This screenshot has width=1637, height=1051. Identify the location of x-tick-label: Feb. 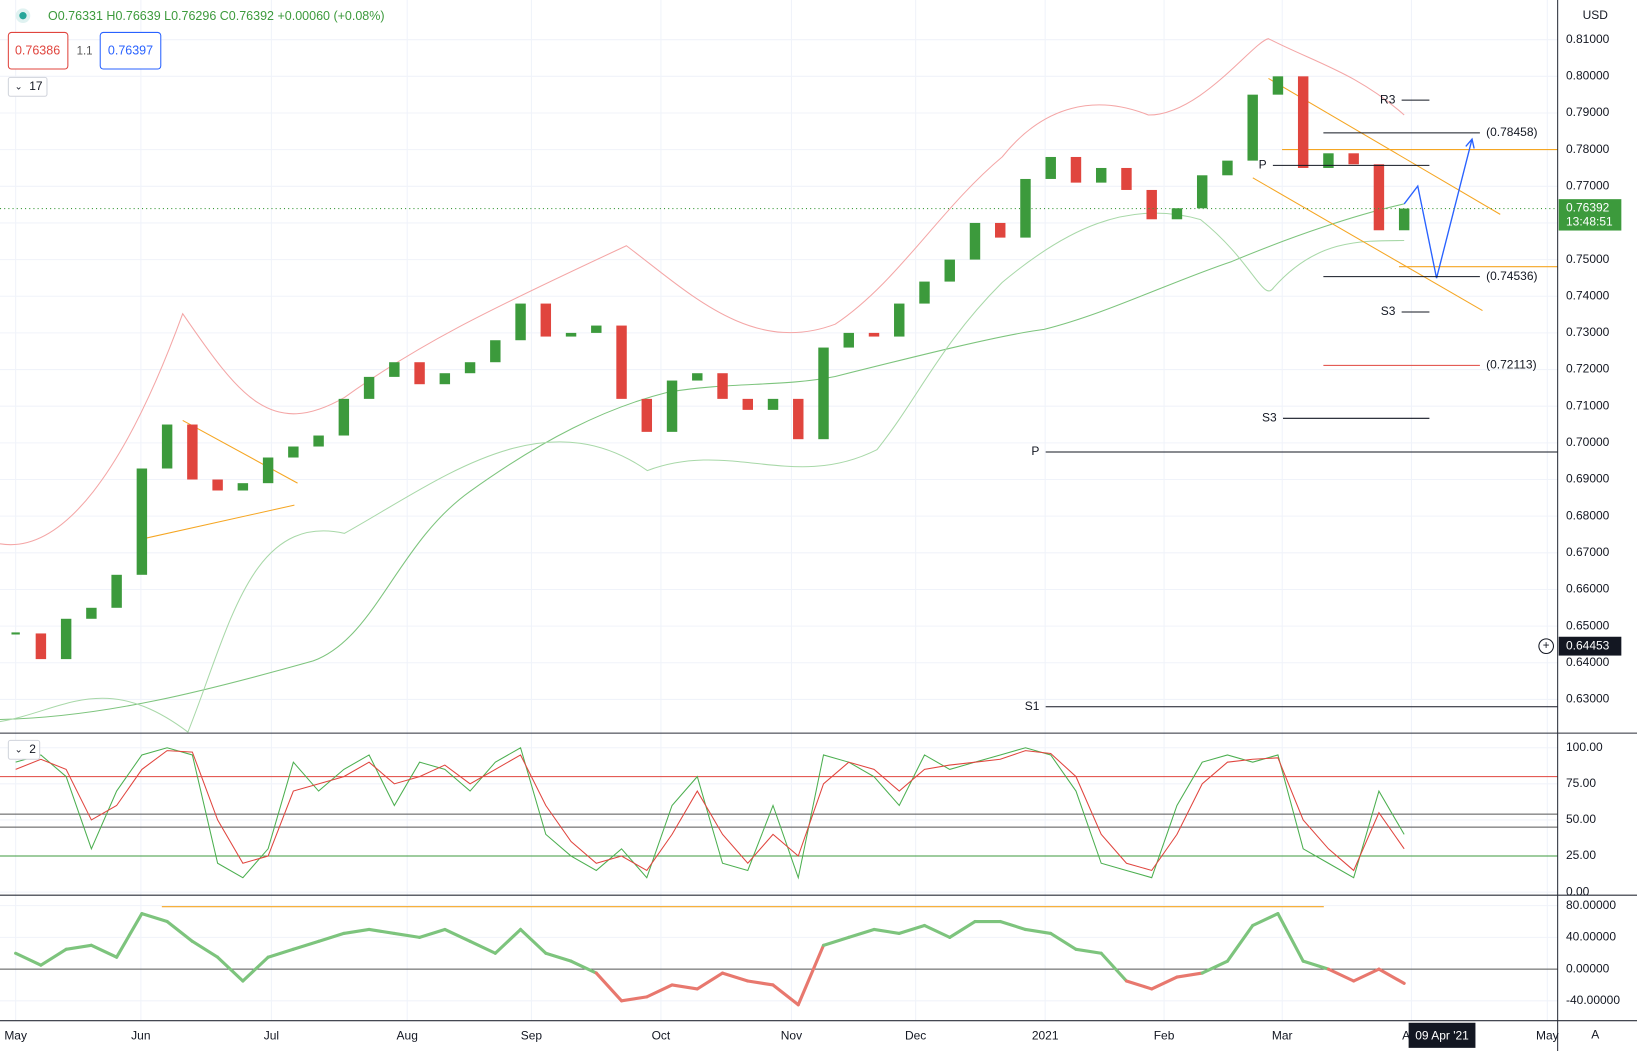
(1164, 1036).